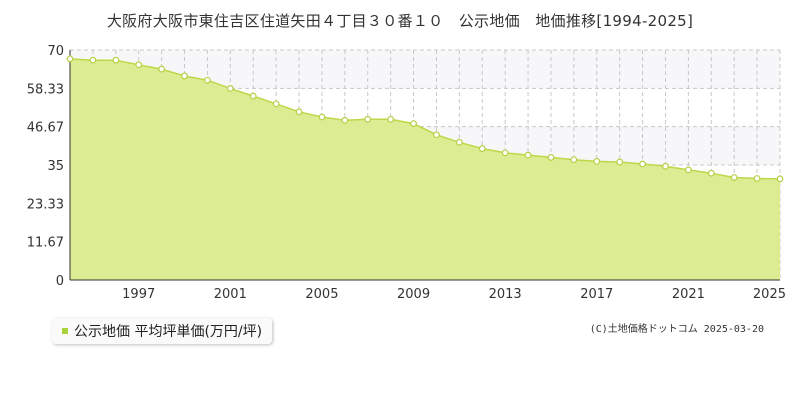 The image size is (800, 400). I want to click on y-tick-label: 35, so click(55, 166).